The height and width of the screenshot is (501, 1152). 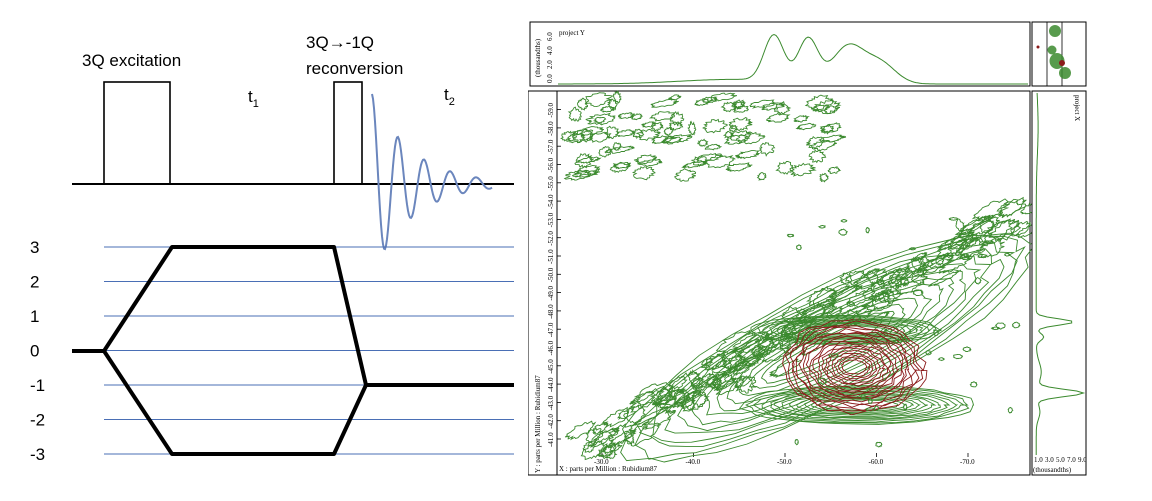 I want to click on level-label: -2, so click(x=37, y=420).